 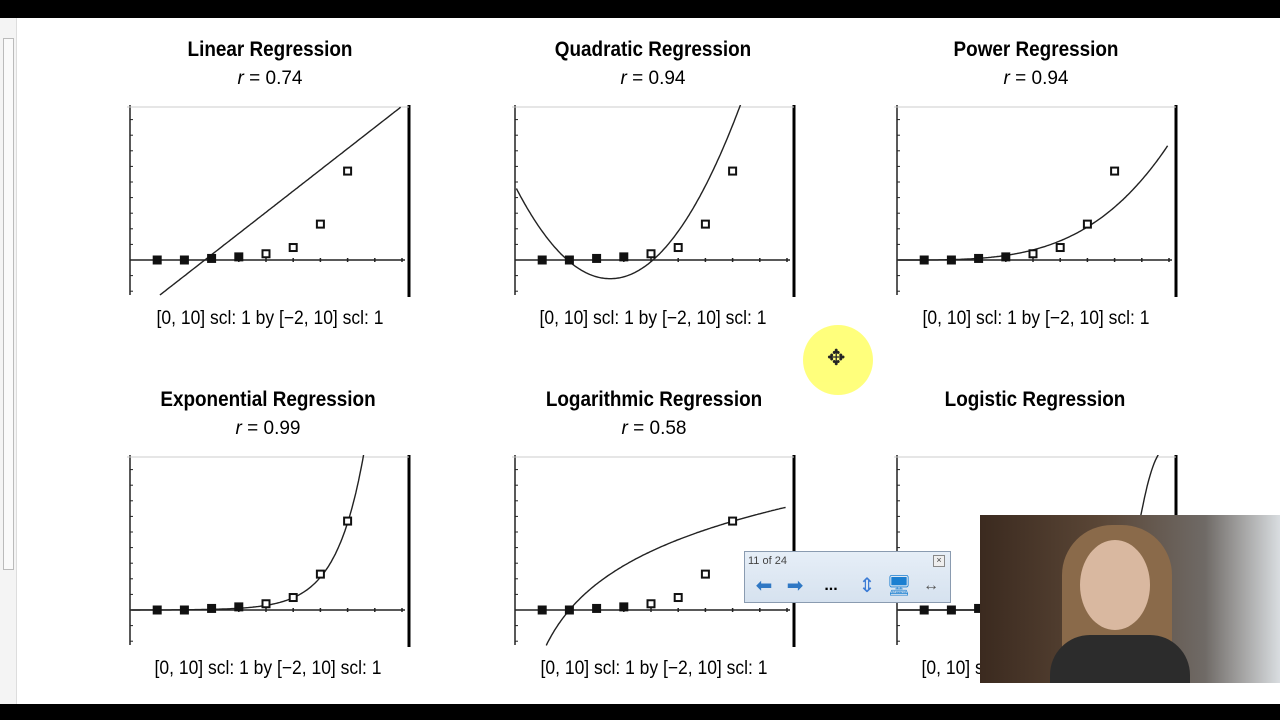 I want to click on exponential-fit-curve, so click(x=248, y=533).